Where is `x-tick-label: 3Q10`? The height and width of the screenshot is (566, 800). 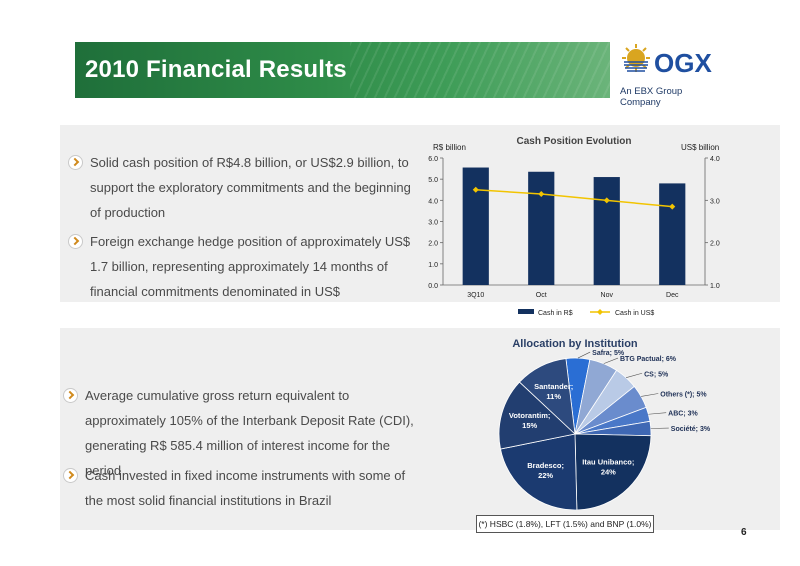
x-tick-label: 3Q10 is located at coordinates (475, 295).